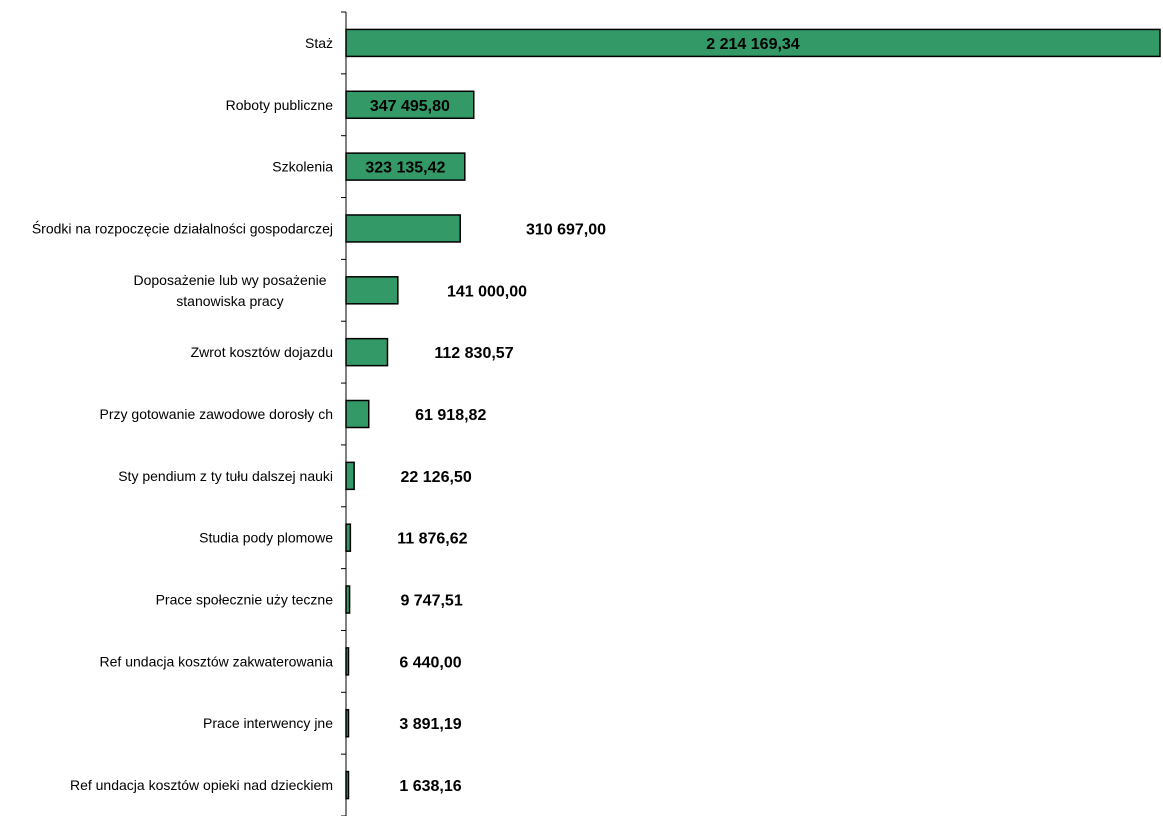  I want to click on value-label: 61 918,82, so click(450, 415).